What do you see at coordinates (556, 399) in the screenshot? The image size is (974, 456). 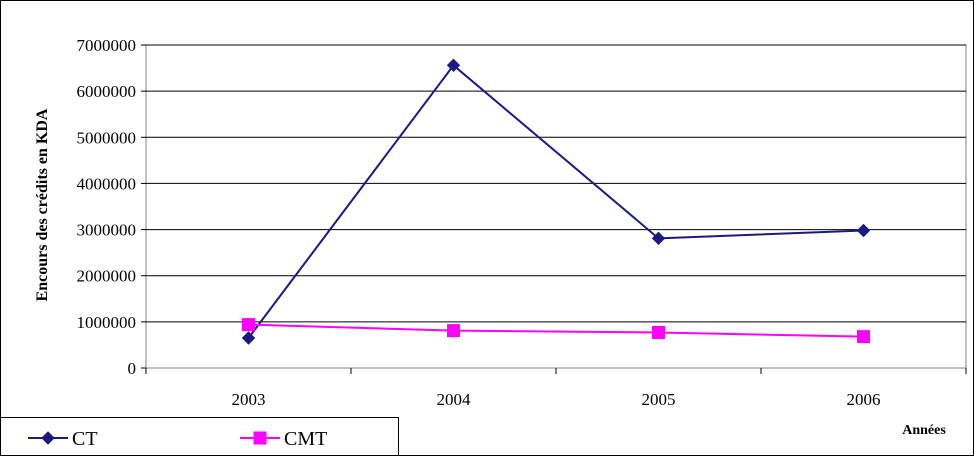 I see `x-tick-labels: 2003 2004 2005 2006` at bounding box center [556, 399].